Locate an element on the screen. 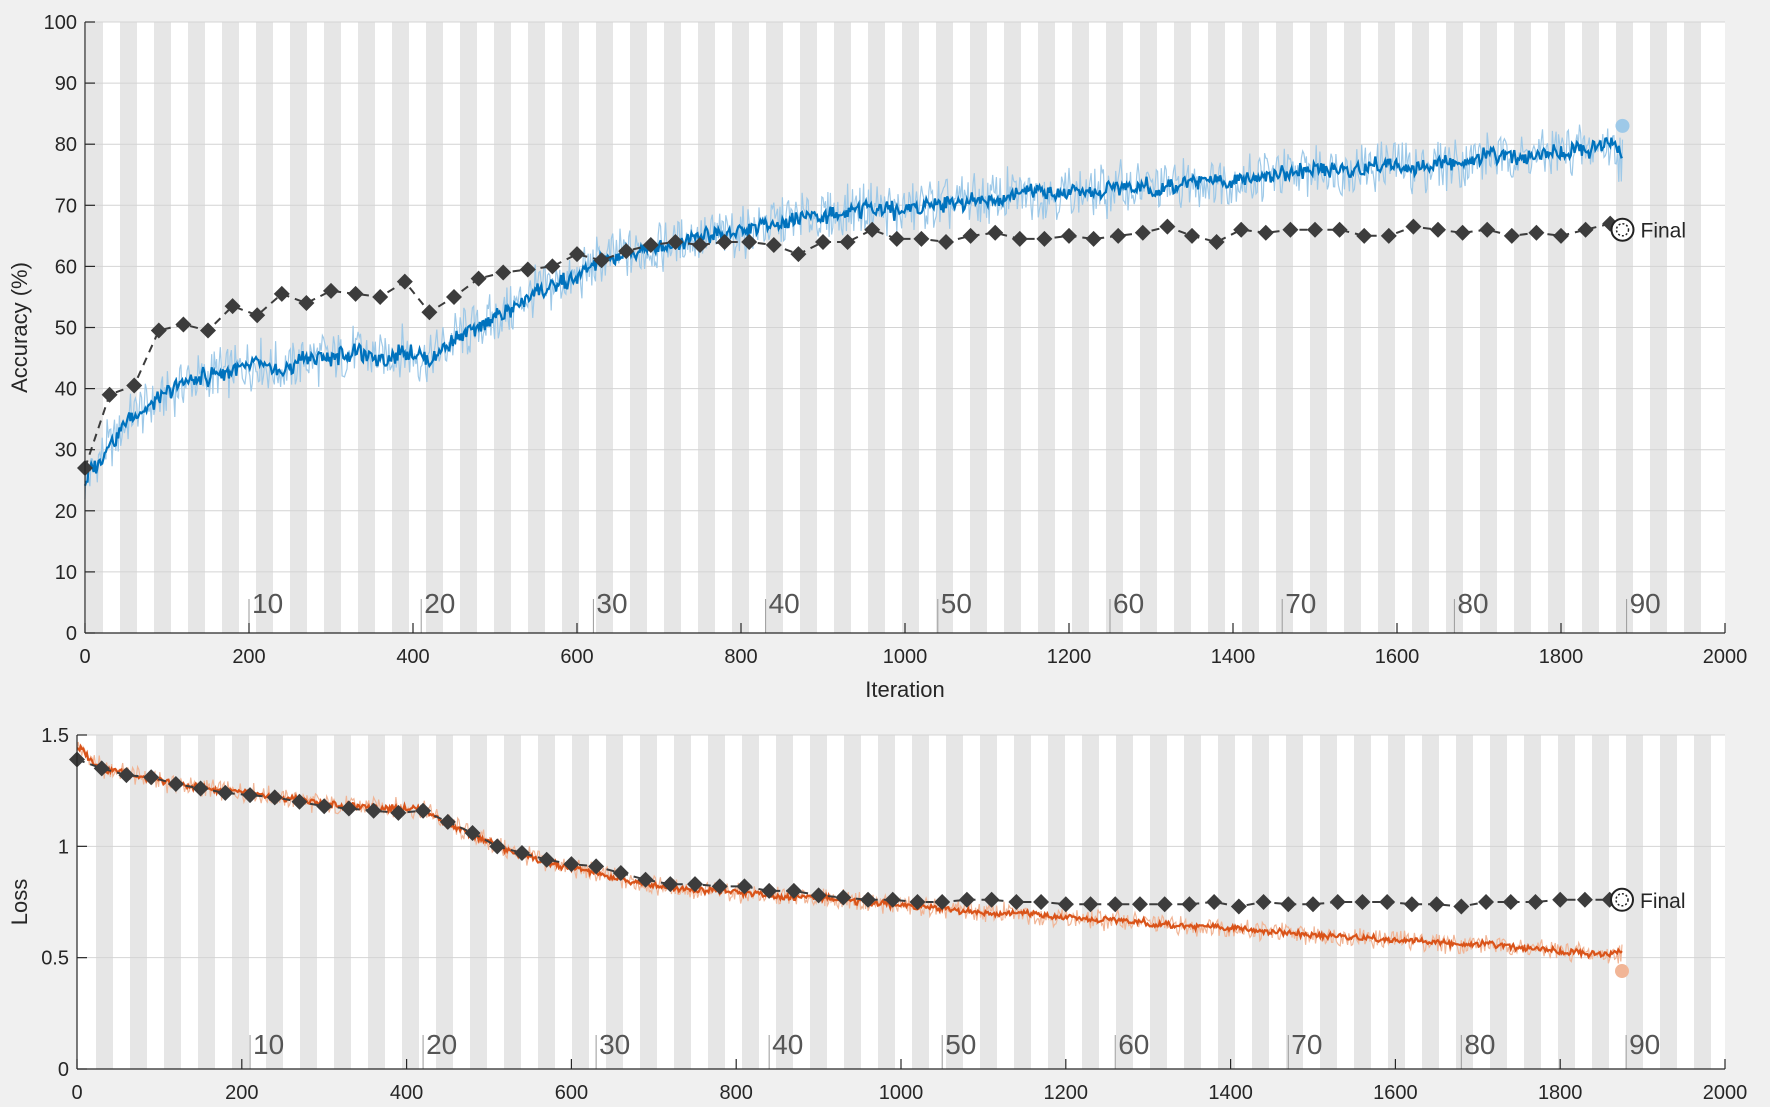 The height and width of the screenshot is (1107, 1770). accuracy-final-marker is located at coordinates (1622, 229).